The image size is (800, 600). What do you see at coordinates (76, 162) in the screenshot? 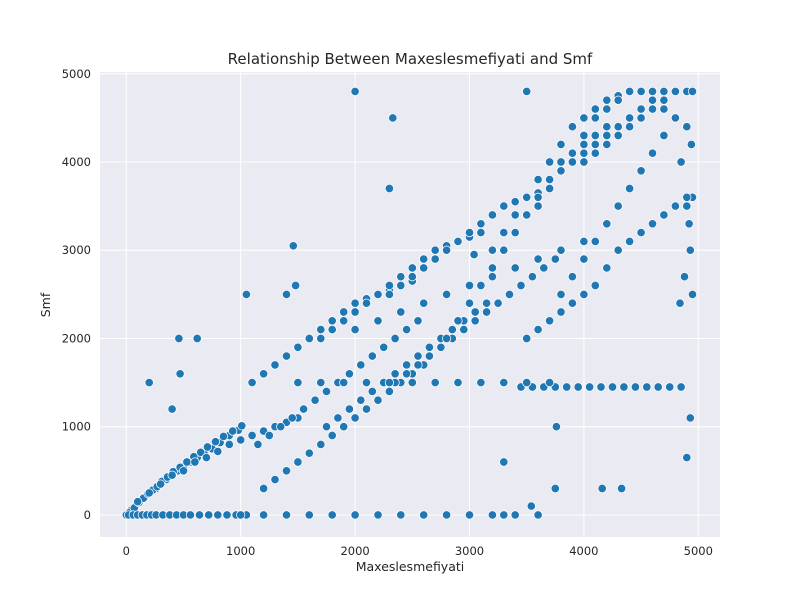
I see `y-tick-label: 4000` at bounding box center [76, 162].